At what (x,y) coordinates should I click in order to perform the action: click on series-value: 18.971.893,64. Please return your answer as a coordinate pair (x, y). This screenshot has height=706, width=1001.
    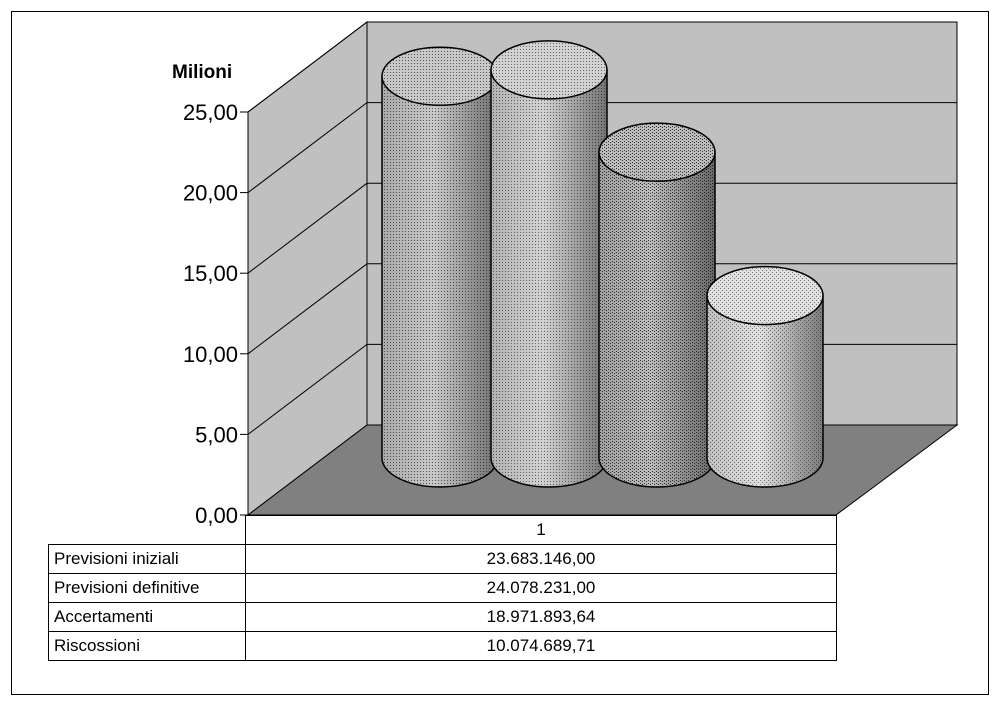
    Looking at the image, I should click on (541, 617).